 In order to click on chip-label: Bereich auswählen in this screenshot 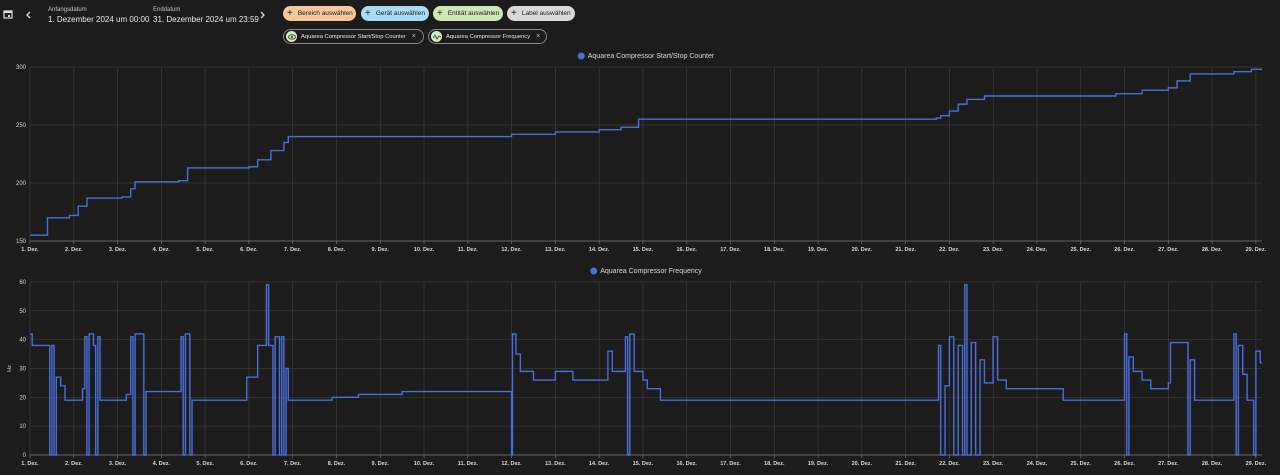, I will do `click(325, 13)`.